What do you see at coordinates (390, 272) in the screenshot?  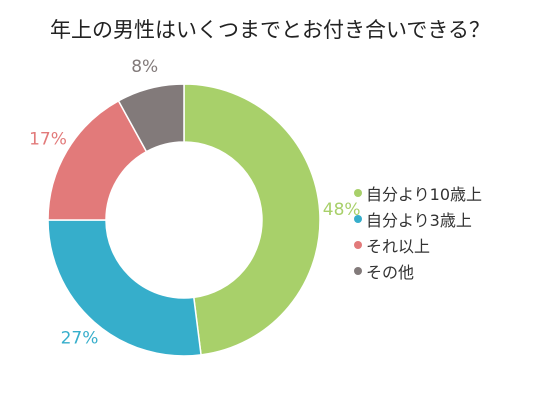 I see `legend-label: その他` at bounding box center [390, 272].